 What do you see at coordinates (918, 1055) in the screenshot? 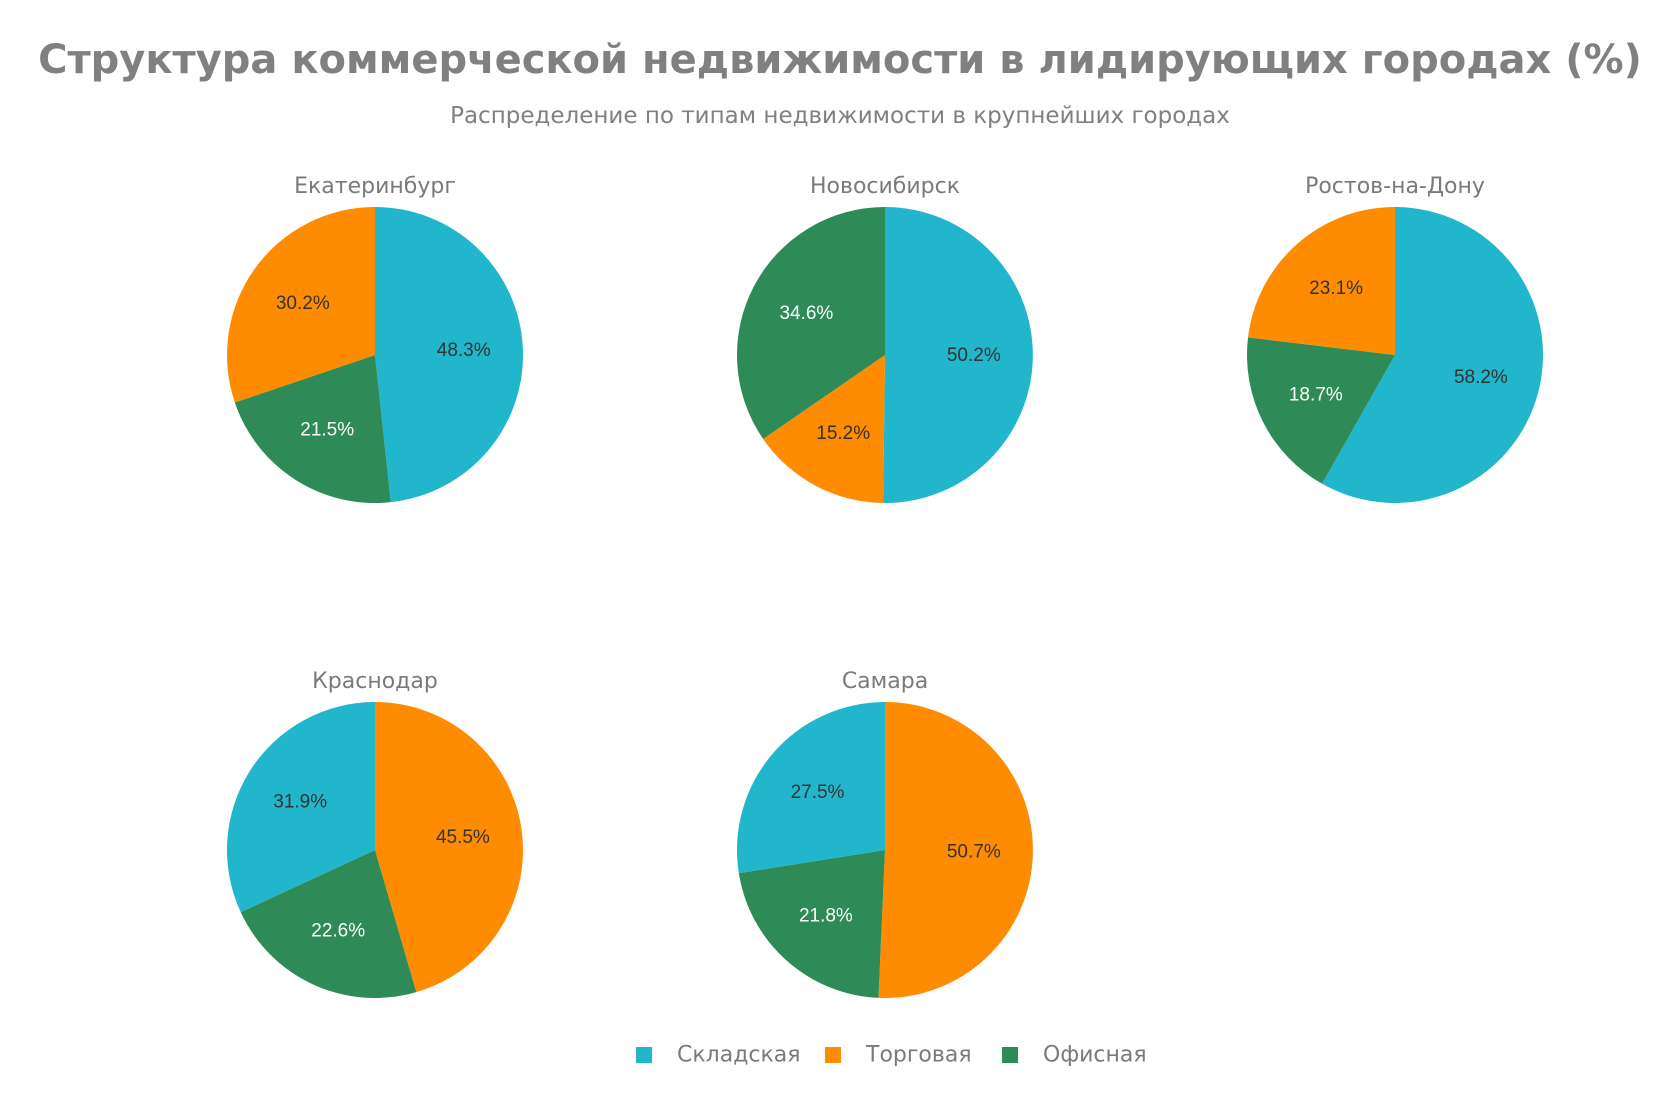
I see `legend-label-торговая: Торговая` at bounding box center [918, 1055].